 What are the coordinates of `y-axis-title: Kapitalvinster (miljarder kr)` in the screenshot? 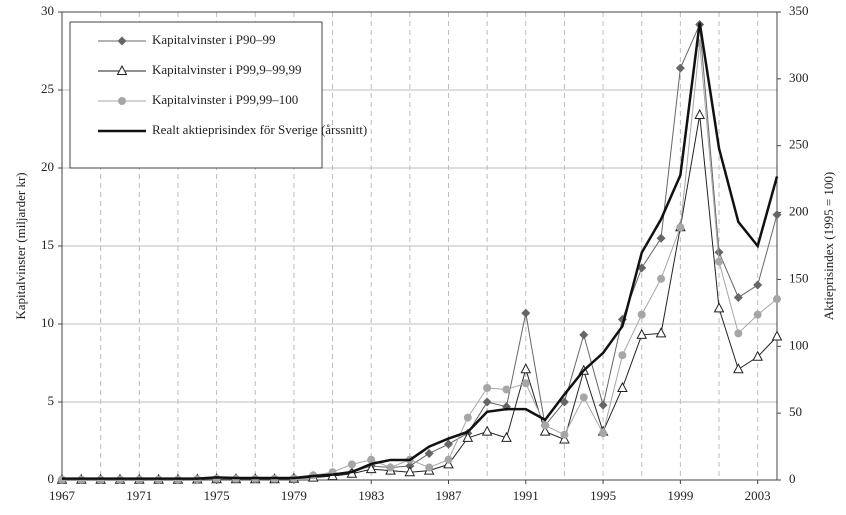 It's located at (20, 245).